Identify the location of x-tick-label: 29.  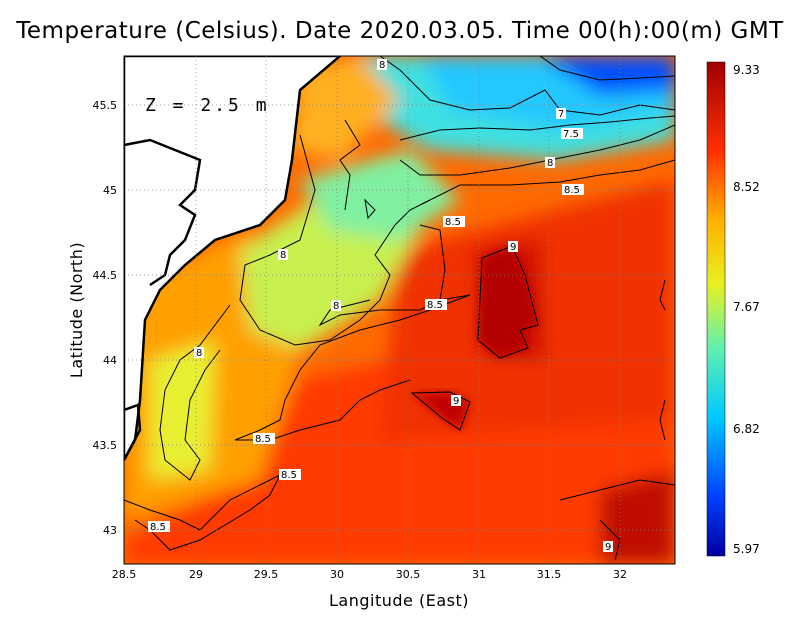
(196, 574).